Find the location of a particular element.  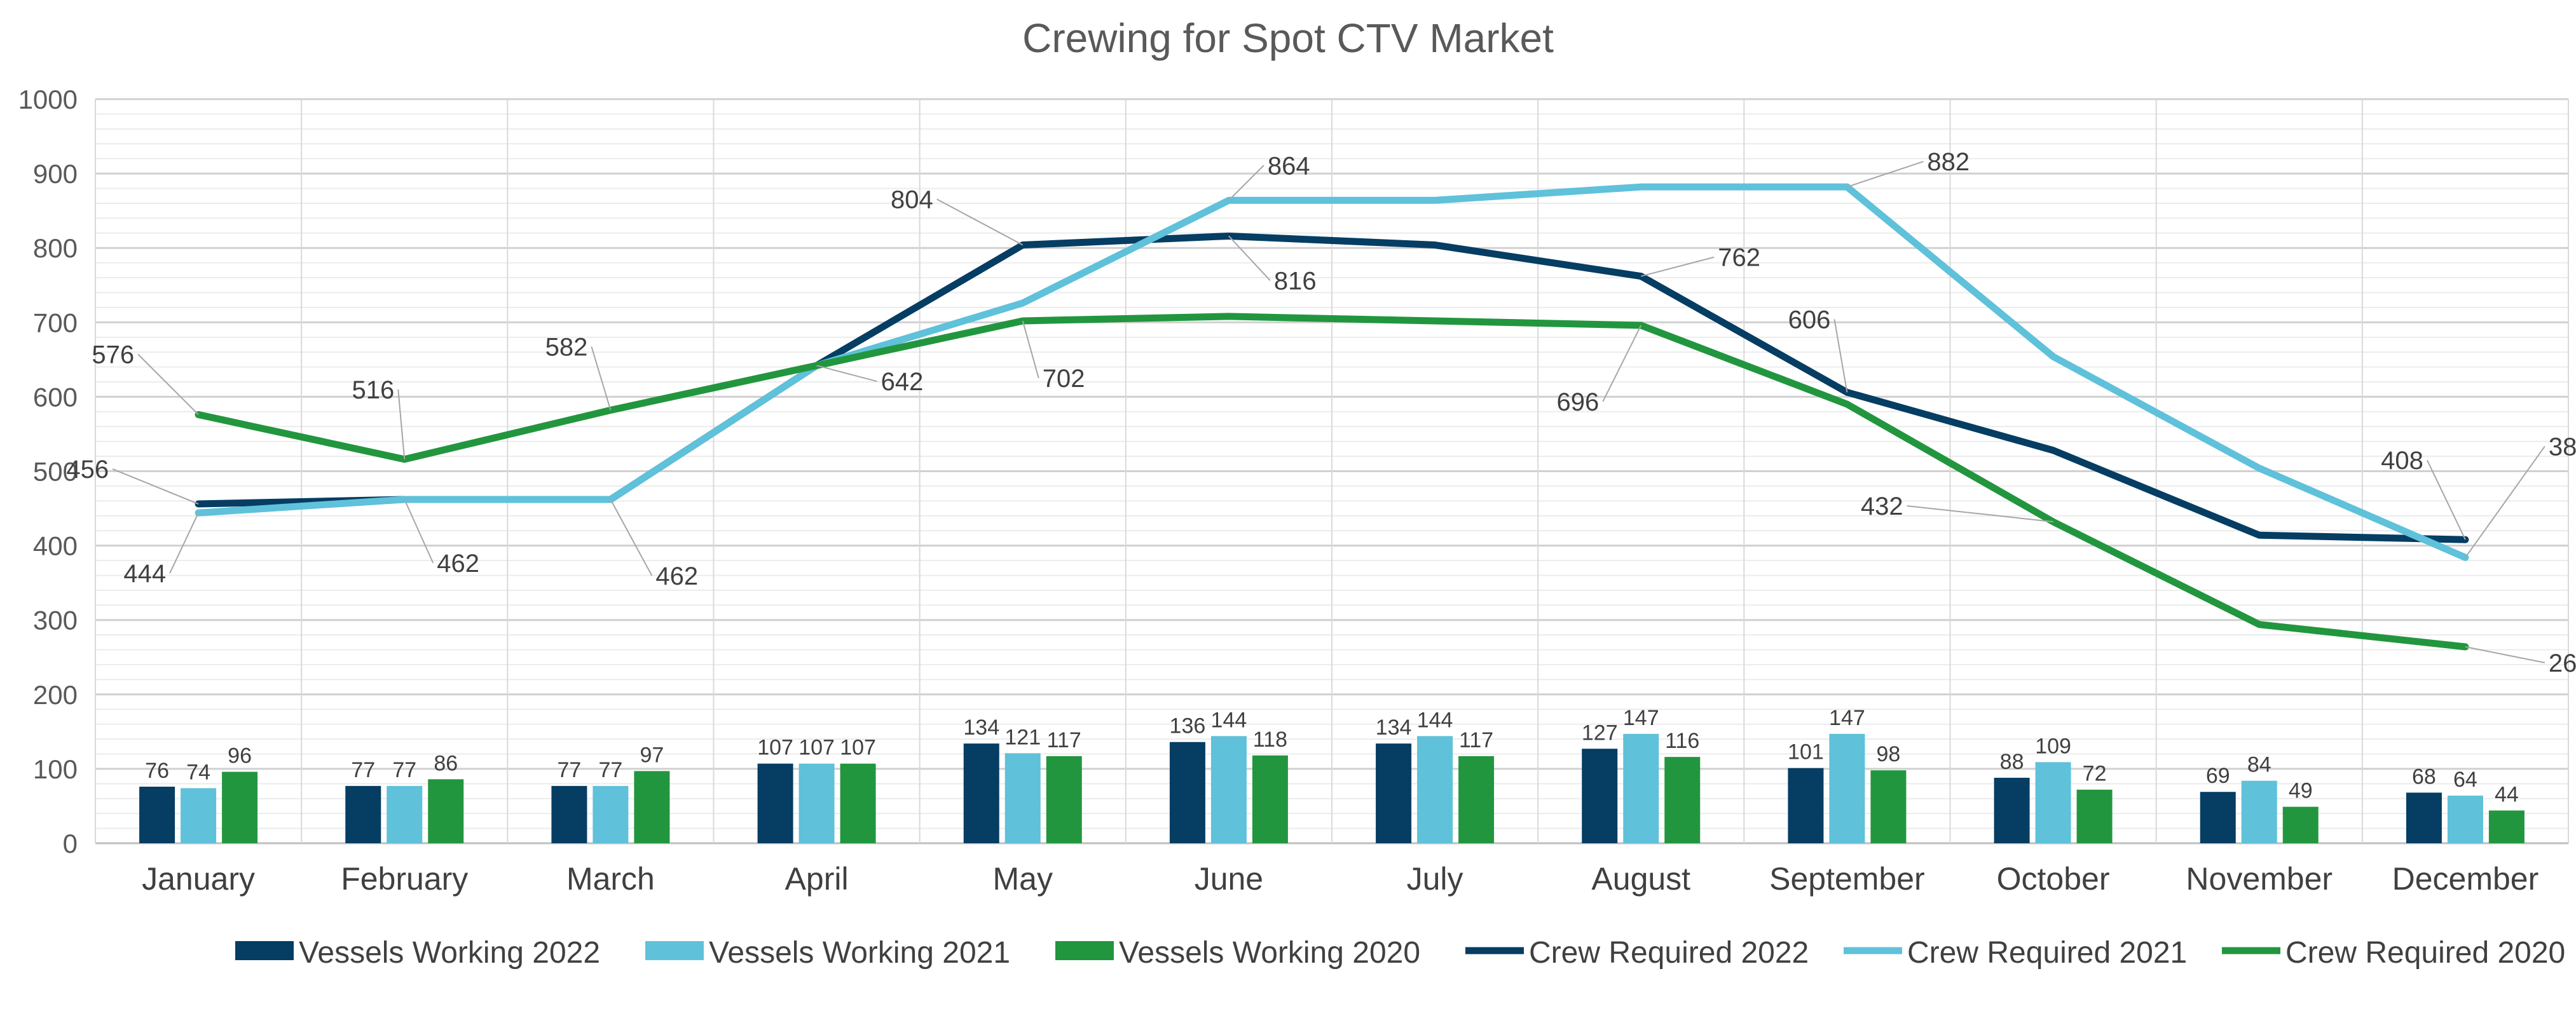

bar-data-label: 86 is located at coordinates (446, 763).